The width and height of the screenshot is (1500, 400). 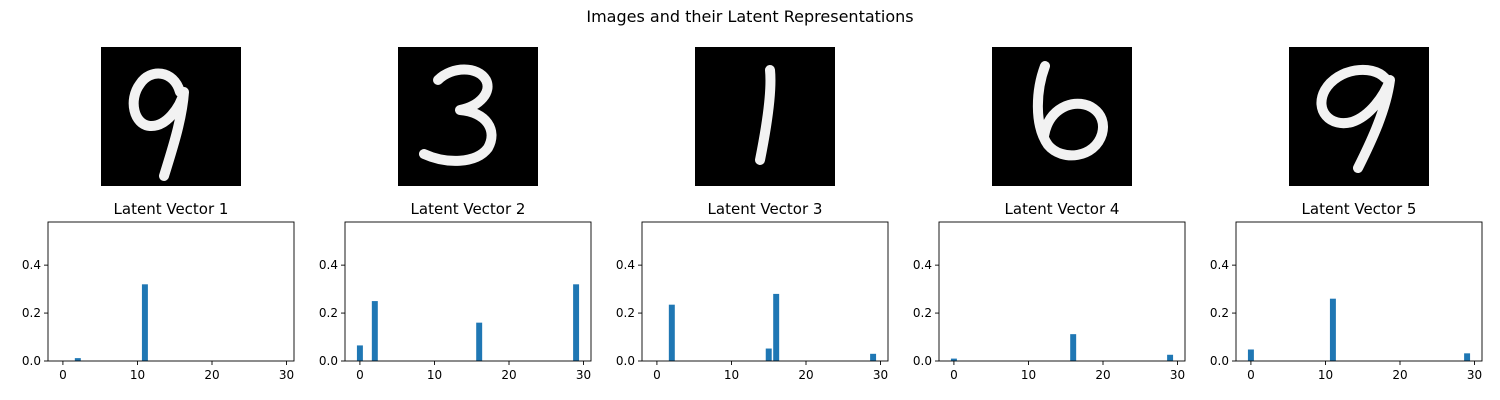 What do you see at coordinates (171, 209) in the screenshot?
I see `chart-title: Latent Vector 1` at bounding box center [171, 209].